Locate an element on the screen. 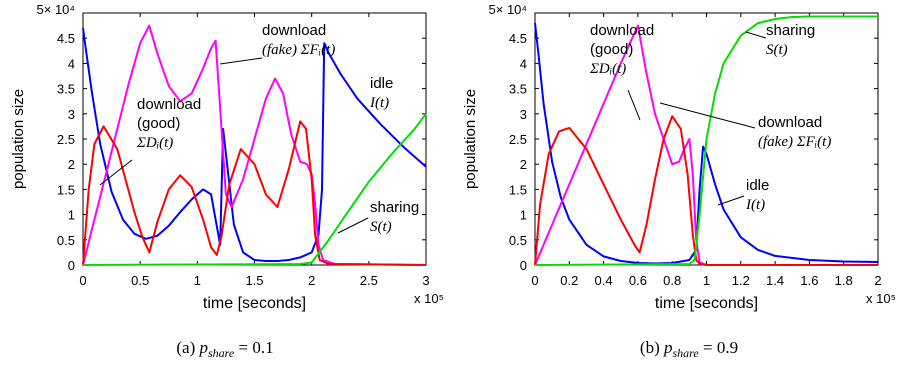  panel-caption: (a) pshare = 0.1 is located at coordinates (224, 349).